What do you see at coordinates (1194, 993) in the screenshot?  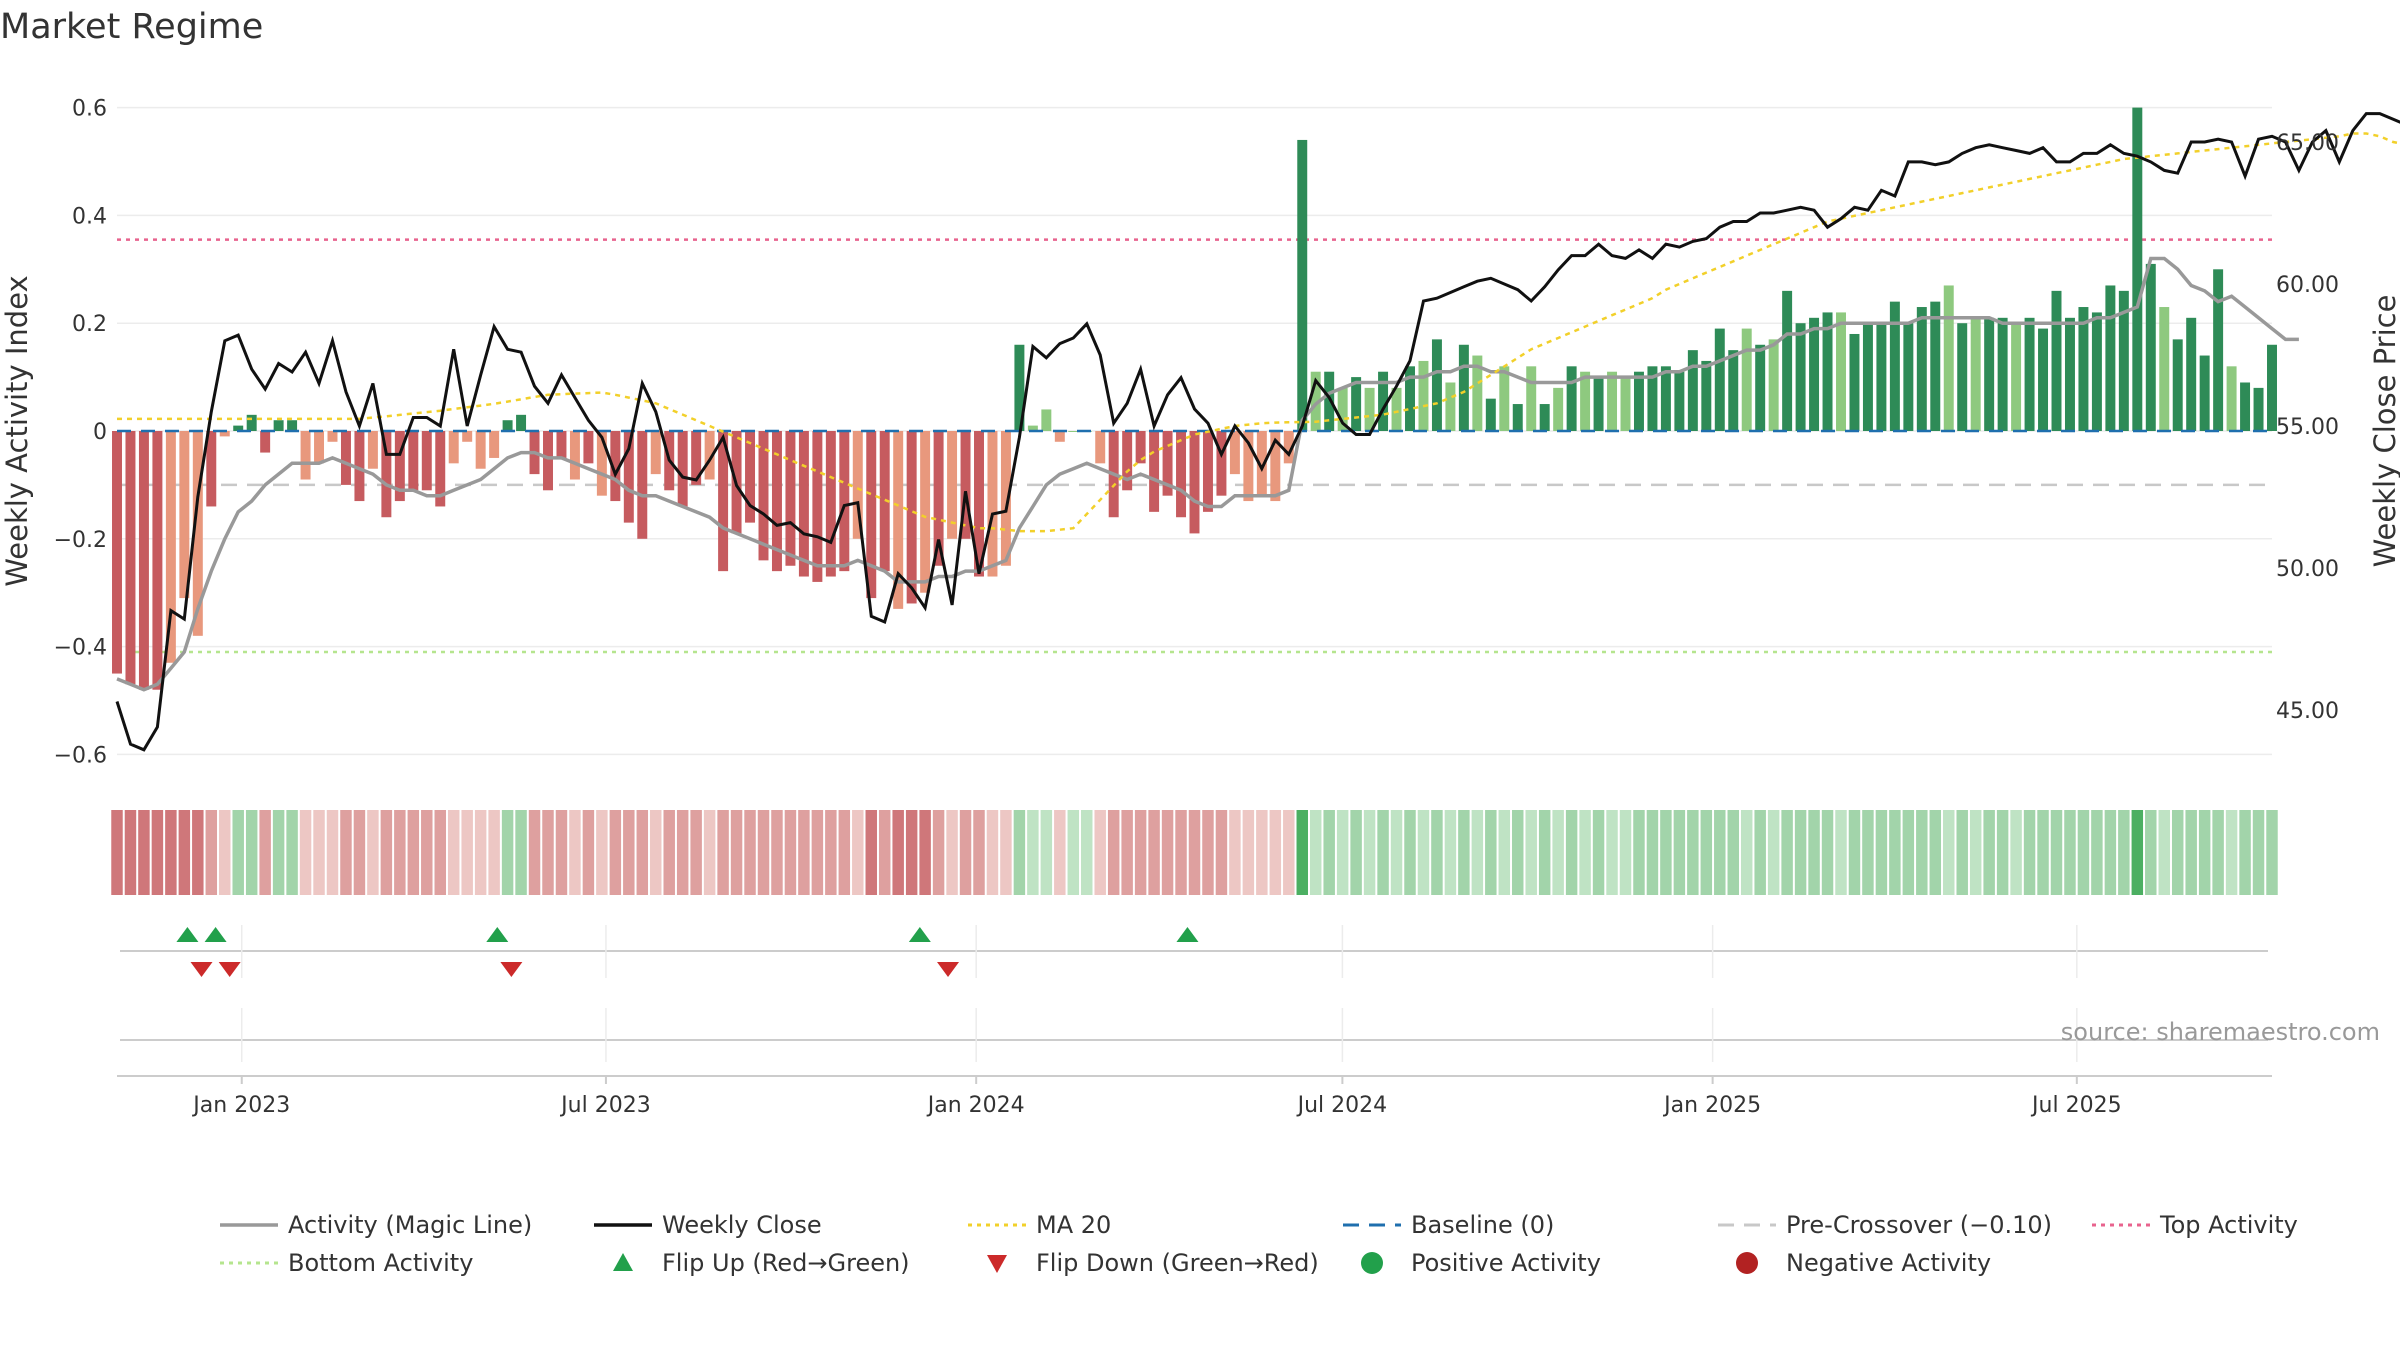 I see `flip-markers-panel` at bounding box center [1194, 993].